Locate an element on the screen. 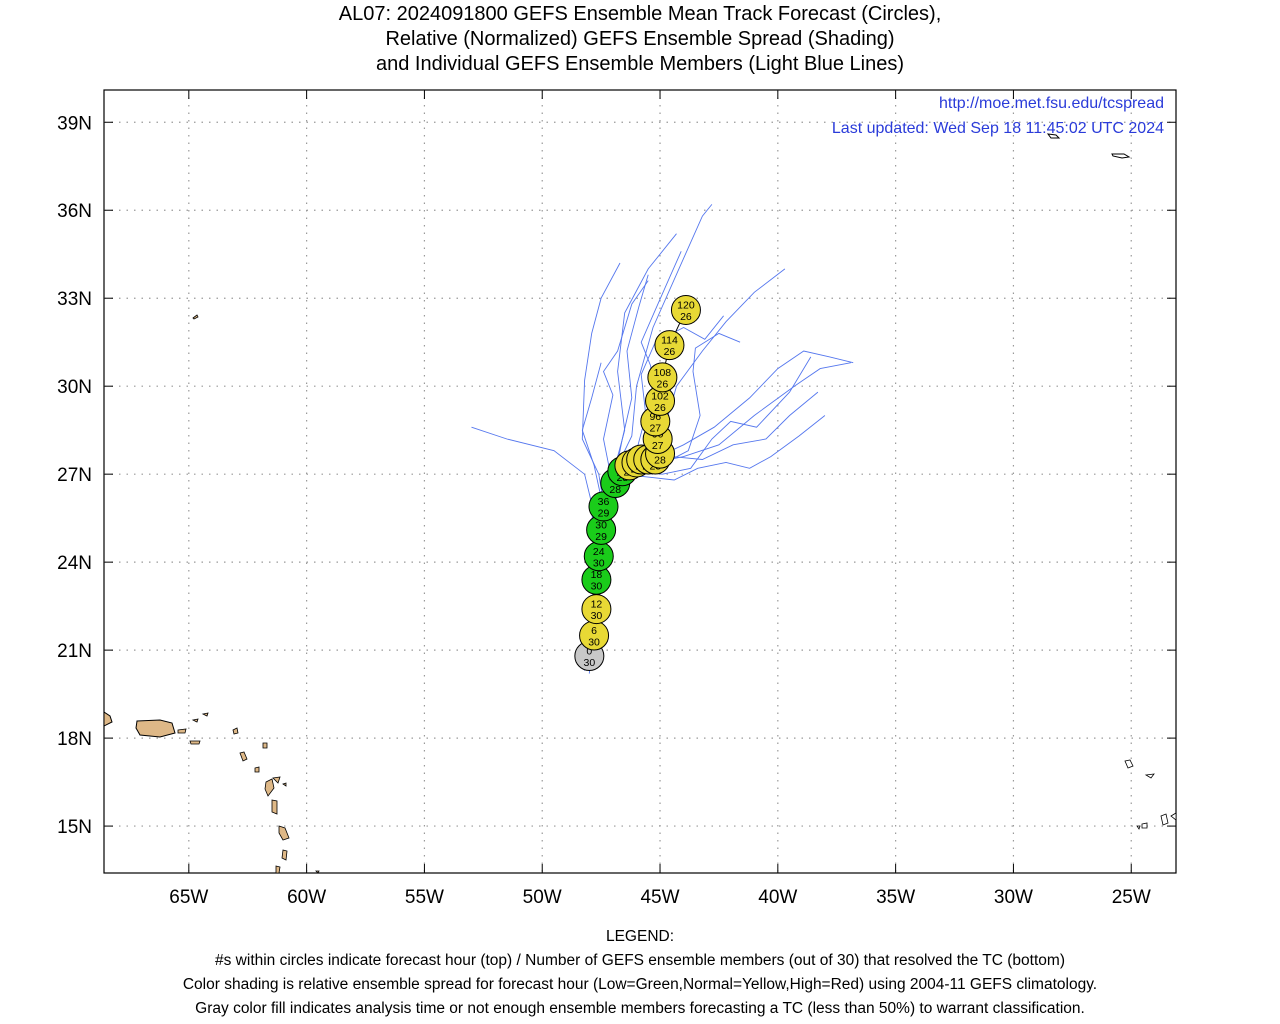 This screenshot has width=1280, height=1024. legend-heading: LEGEND: is located at coordinates (640, 936).